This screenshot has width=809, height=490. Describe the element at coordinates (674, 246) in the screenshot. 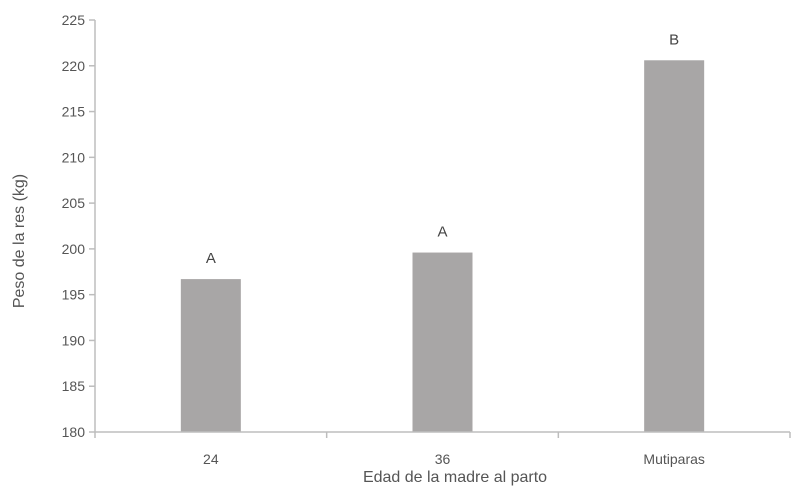

I see `bar-mutiparas` at that location.